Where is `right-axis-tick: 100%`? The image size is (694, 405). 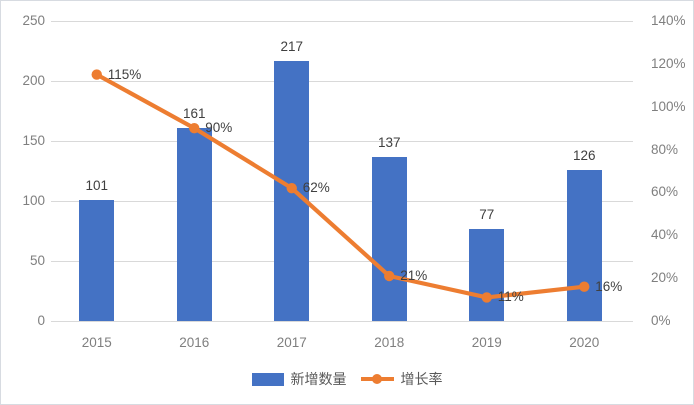 right-axis-tick: 100% is located at coordinates (668, 106).